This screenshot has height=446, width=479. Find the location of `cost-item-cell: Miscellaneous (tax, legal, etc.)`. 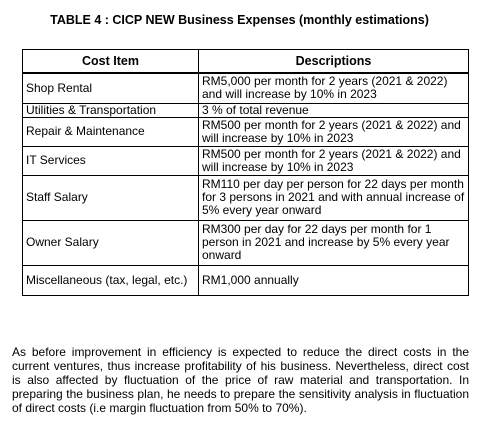

cost-item-cell: Miscellaneous (tax, legal, etc.) is located at coordinates (110, 280).